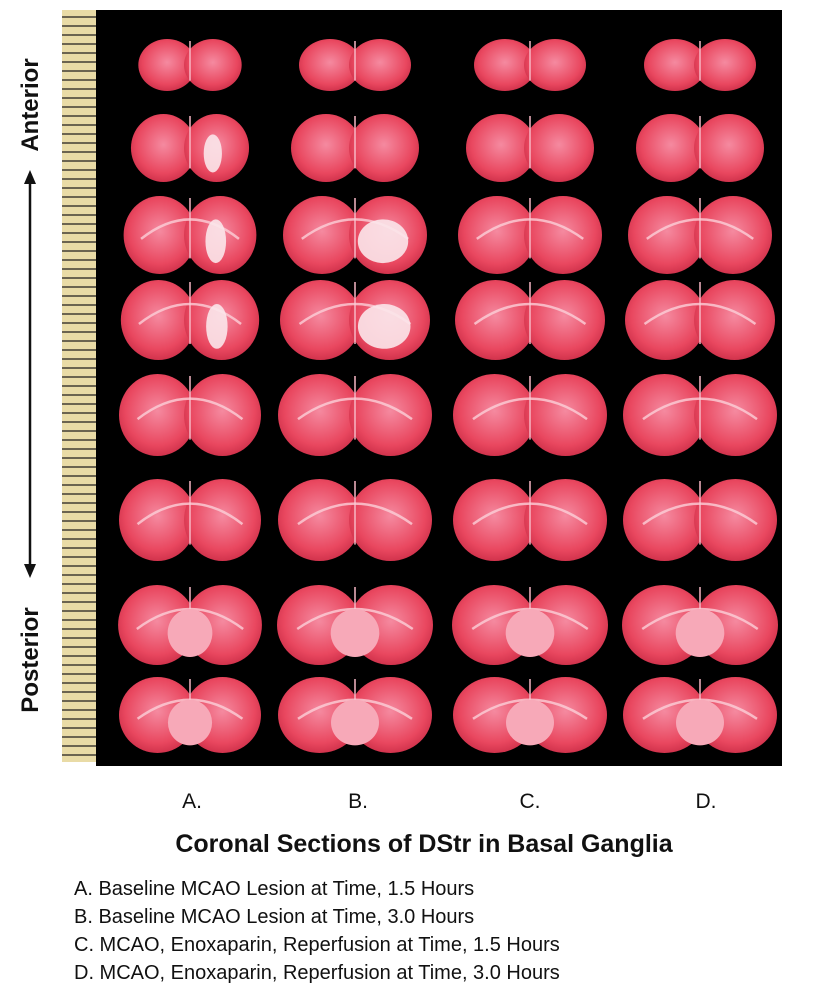  I want to click on column-label: A., so click(192, 801).